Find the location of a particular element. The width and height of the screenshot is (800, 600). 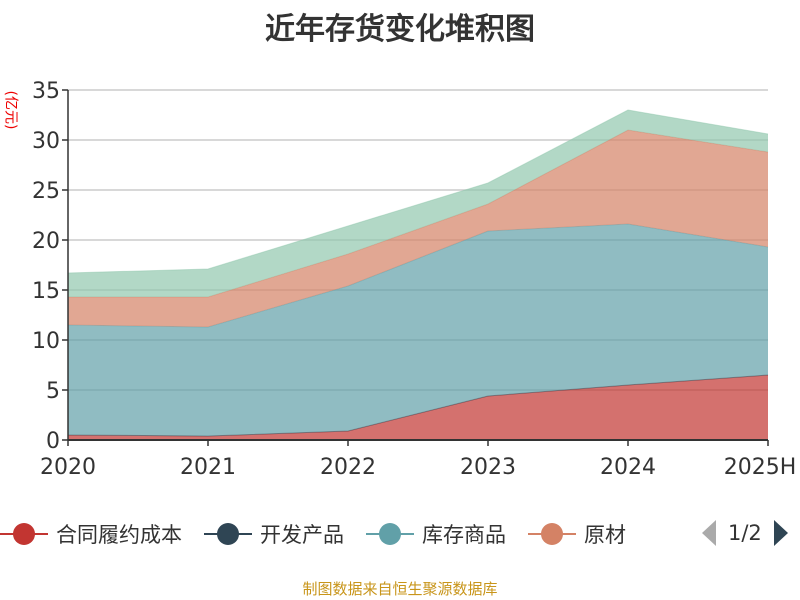

y-tick-label: 0 is located at coordinates (53, 441).